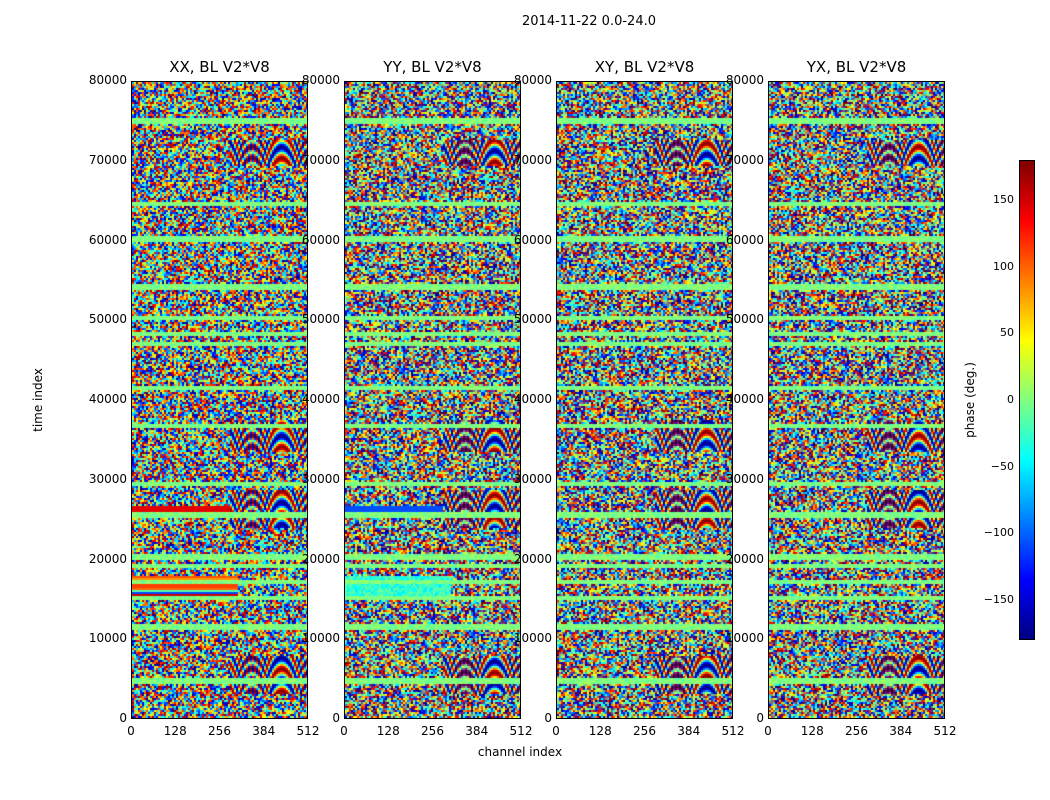  I want to click on panel-title-3: YX, BL V2*V8, so click(856, 67).